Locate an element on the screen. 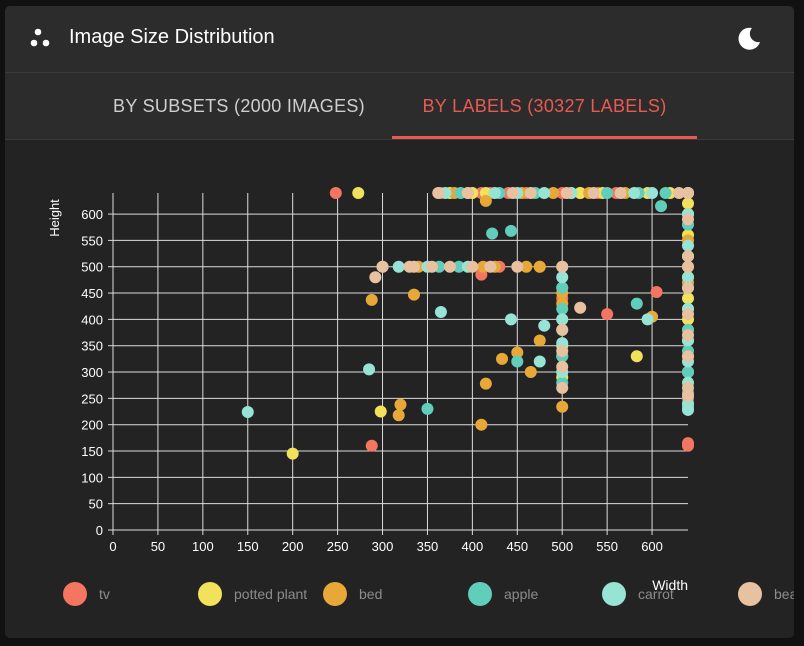 The height and width of the screenshot is (646, 804). y-tick-label: 150 is located at coordinates (92, 451).